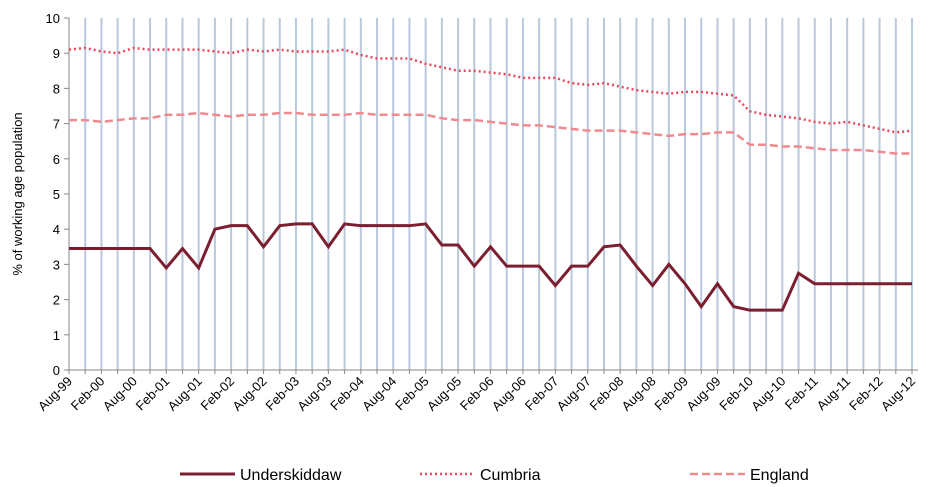 The width and height of the screenshot is (928, 487). I want to click on x-tick-label: Feb-08, so click(607, 394).